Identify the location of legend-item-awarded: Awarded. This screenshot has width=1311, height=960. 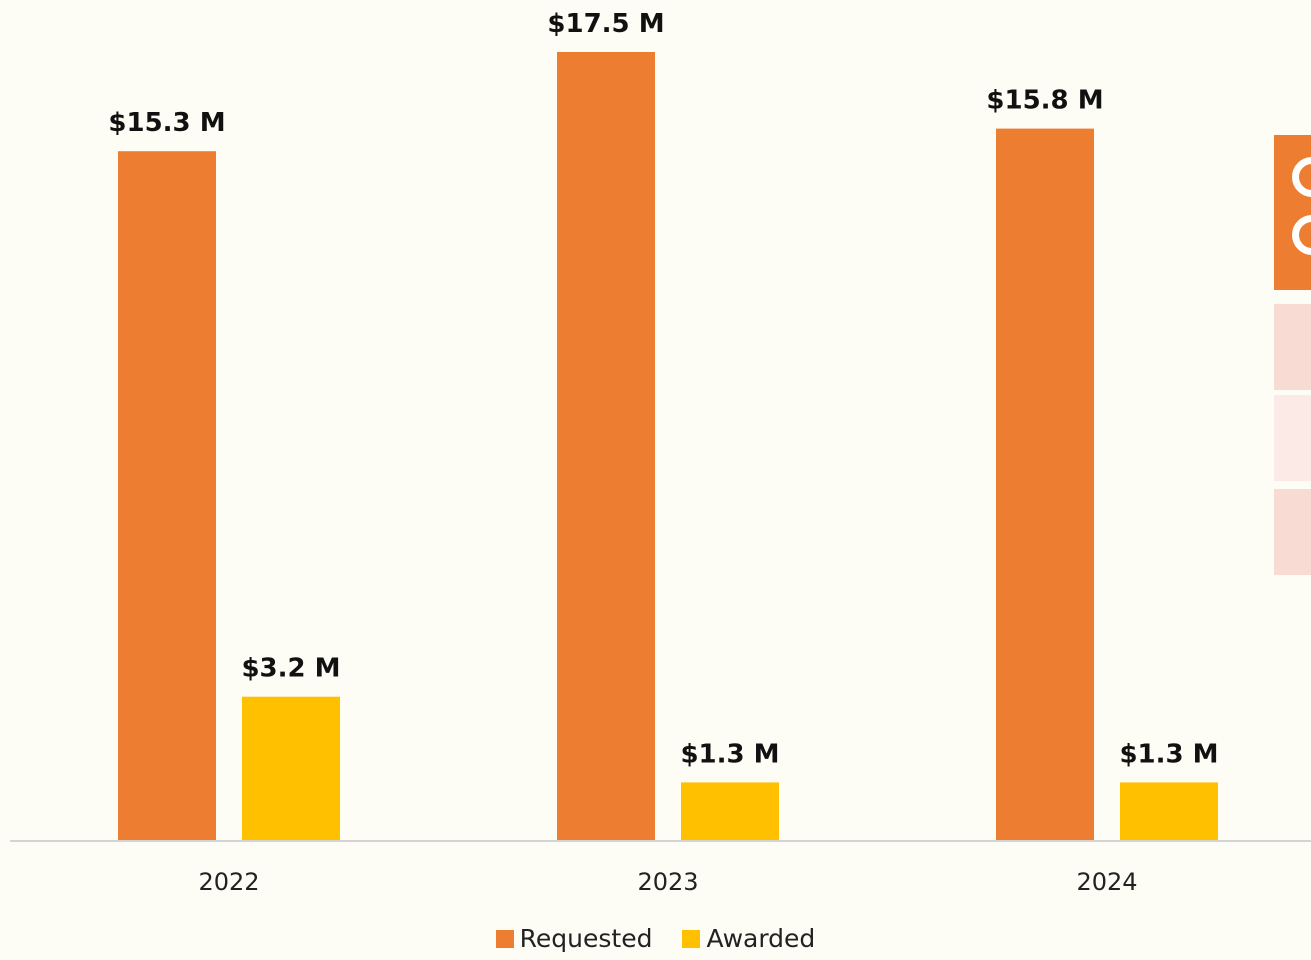
(748, 938).